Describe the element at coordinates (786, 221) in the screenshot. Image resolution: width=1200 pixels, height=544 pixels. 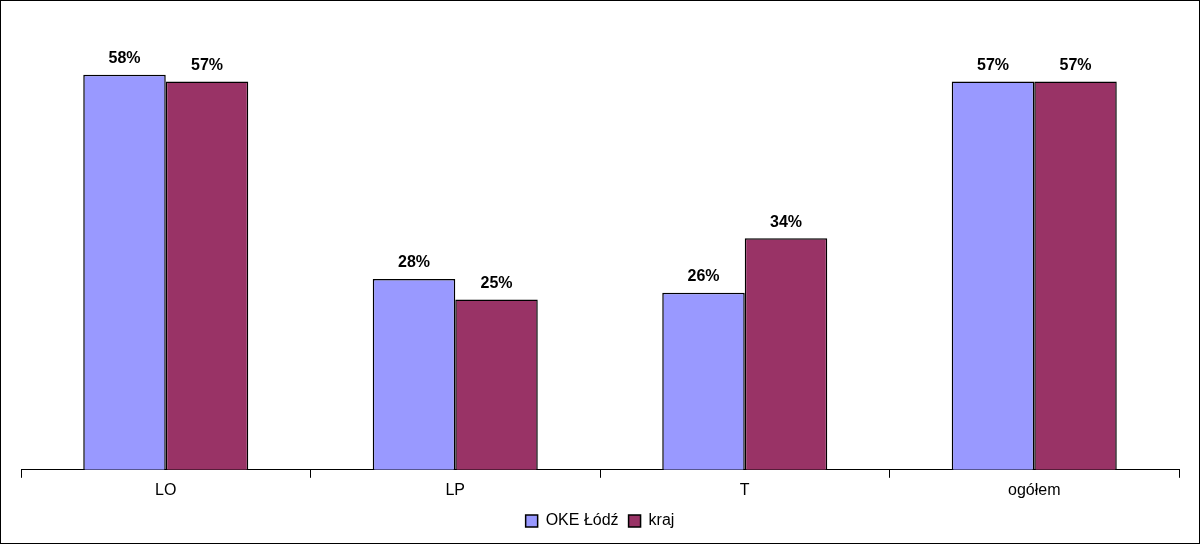
I see `data-label: 34%` at that location.